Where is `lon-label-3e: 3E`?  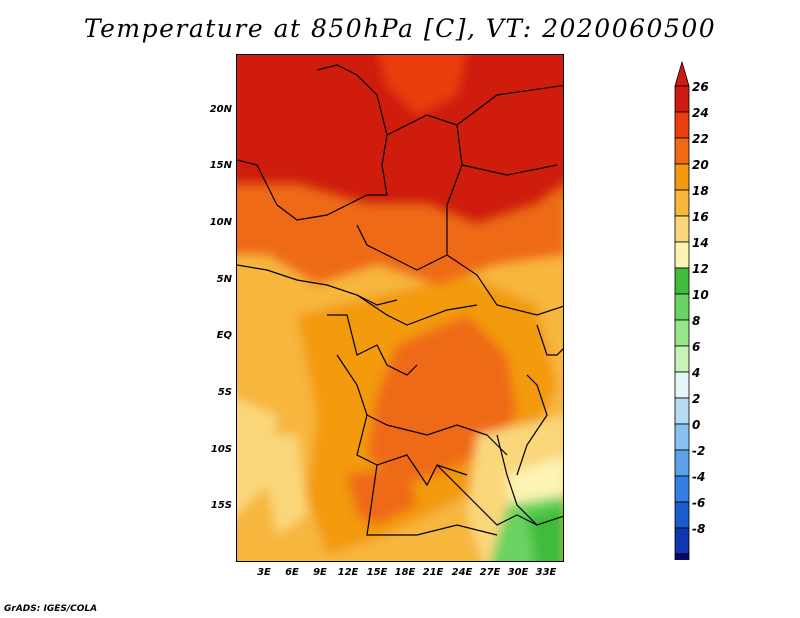
lon-label-3e: 3E is located at coordinates (264, 572).